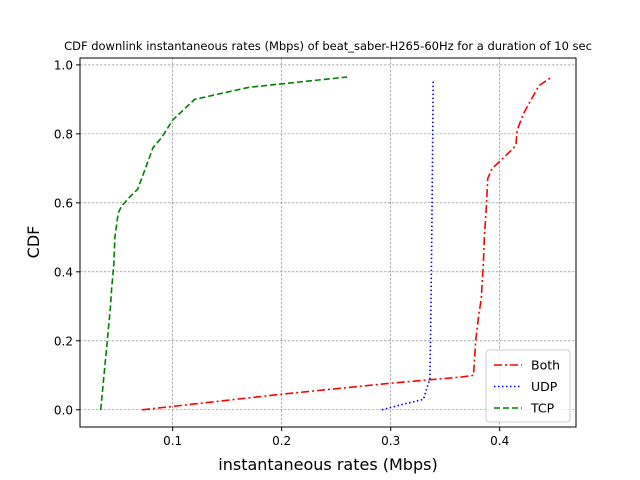  What do you see at coordinates (63, 272) in the screenshot?
I see `y-tick-label: 0.4` at bounding box center [63, 272].